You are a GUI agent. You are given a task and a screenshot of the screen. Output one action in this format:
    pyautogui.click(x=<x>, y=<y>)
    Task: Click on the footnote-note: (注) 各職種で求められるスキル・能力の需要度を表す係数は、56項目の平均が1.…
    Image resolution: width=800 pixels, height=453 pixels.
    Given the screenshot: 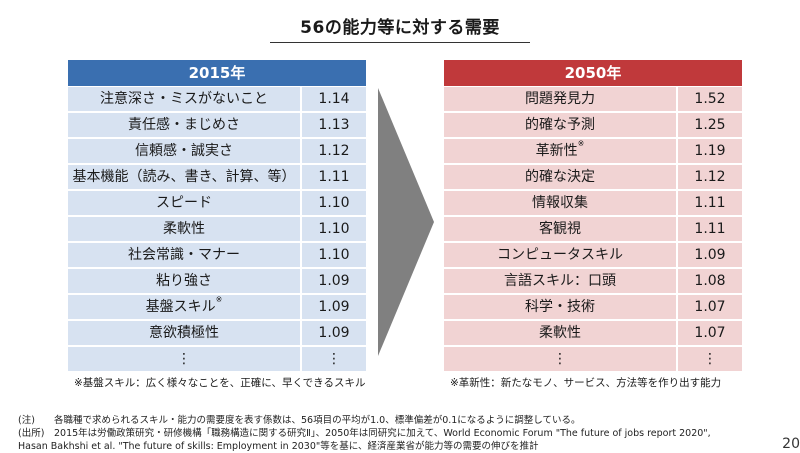 What is the action you would take?
    pyautogui.click(x=408, y=420)
    